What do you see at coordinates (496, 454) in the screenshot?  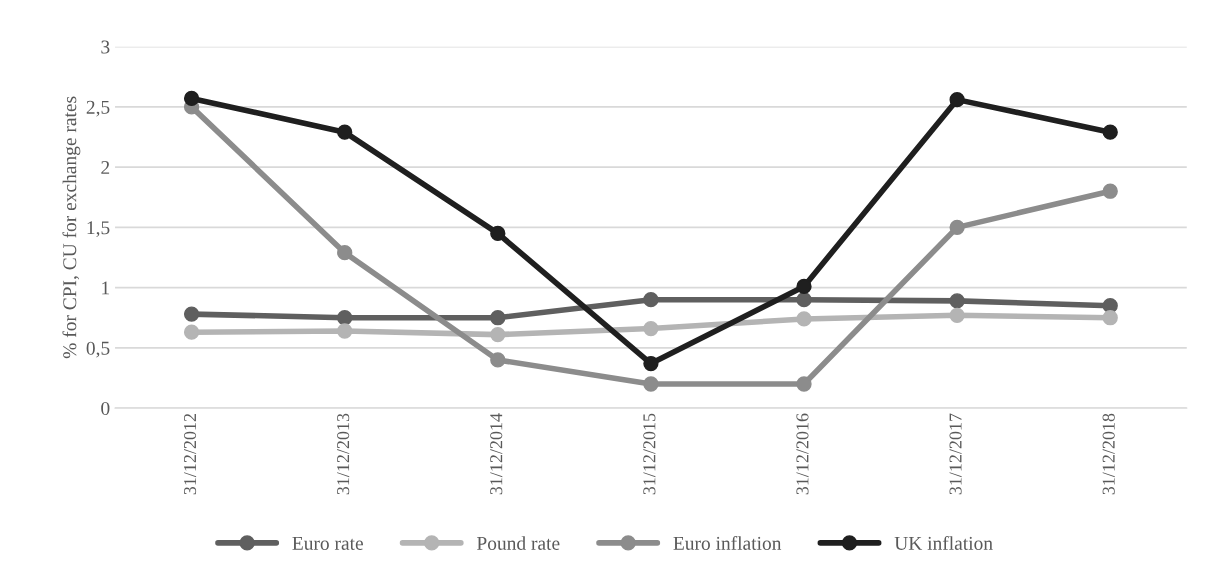 I see `x-tick-label: 31/12/2014` at bounding box center [496, 454].